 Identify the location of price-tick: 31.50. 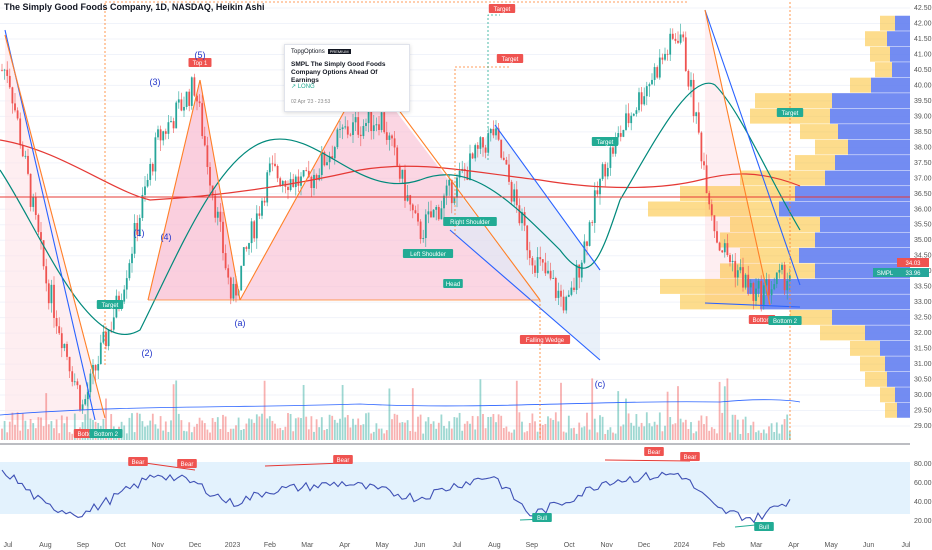
(923, 349).